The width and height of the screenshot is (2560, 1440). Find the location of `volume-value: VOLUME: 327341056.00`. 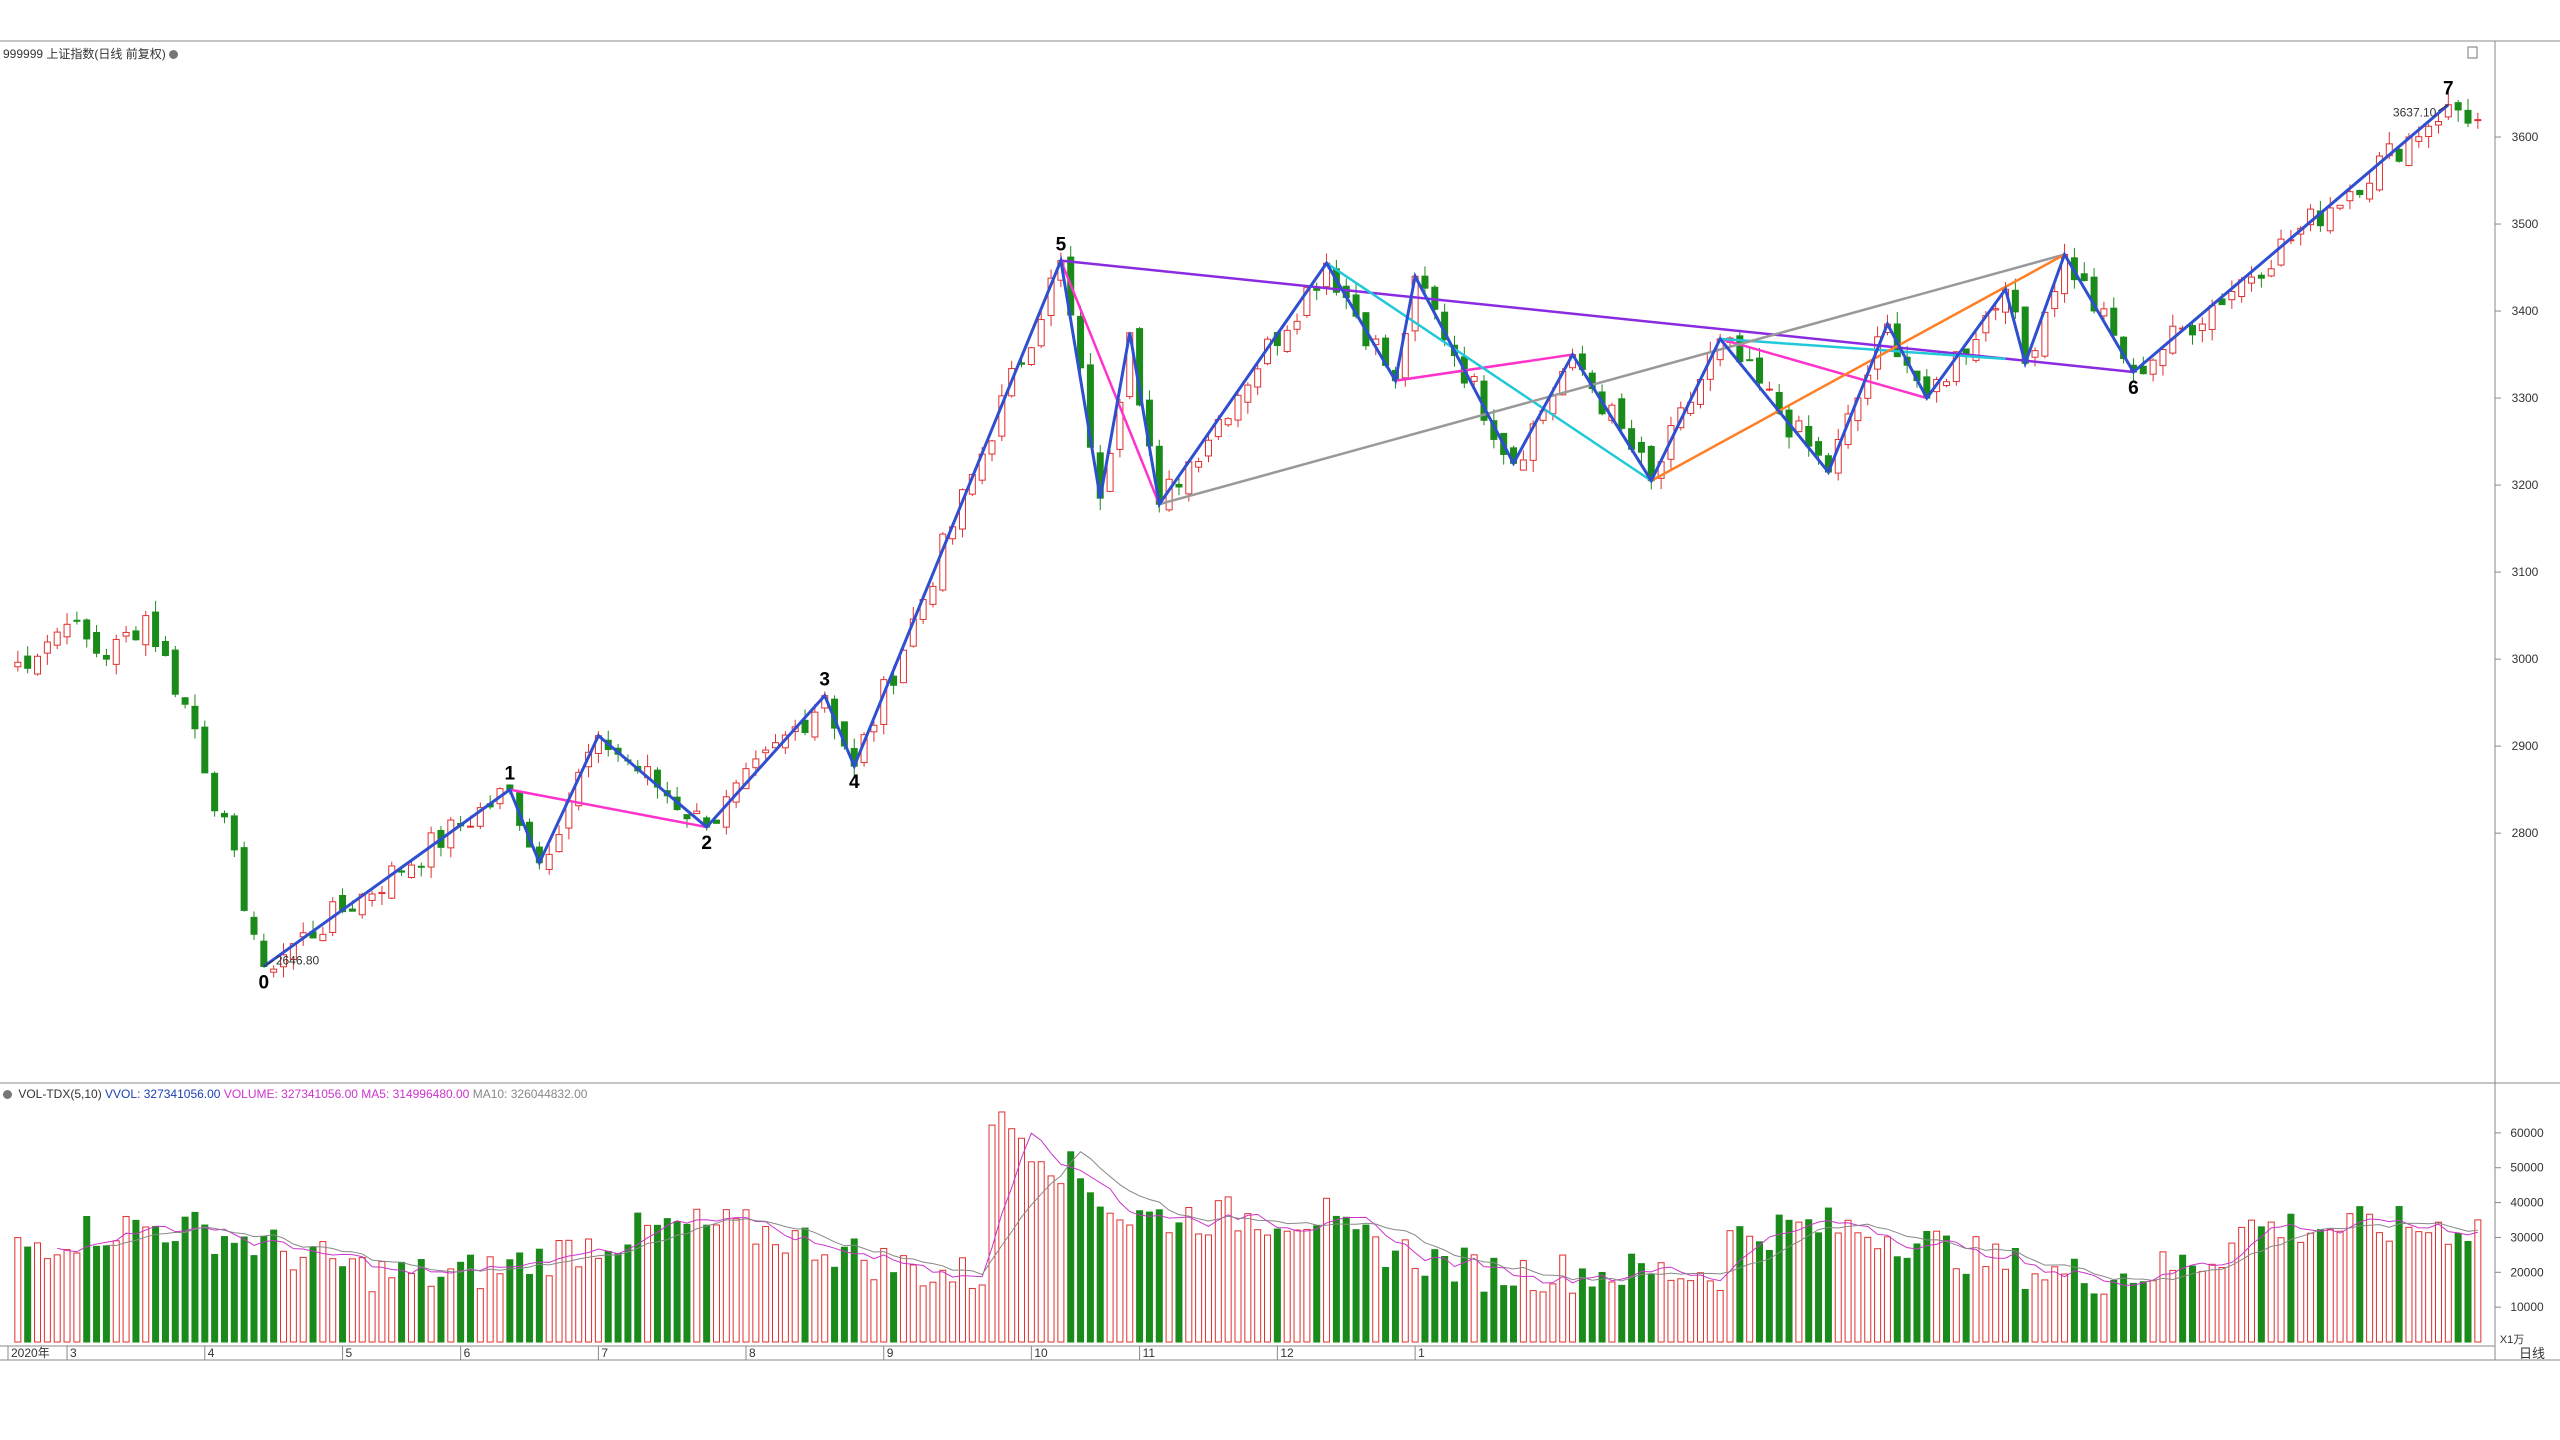

volume-value: VOLUME: 327341056.00 is located at coordinates (290, 1094).